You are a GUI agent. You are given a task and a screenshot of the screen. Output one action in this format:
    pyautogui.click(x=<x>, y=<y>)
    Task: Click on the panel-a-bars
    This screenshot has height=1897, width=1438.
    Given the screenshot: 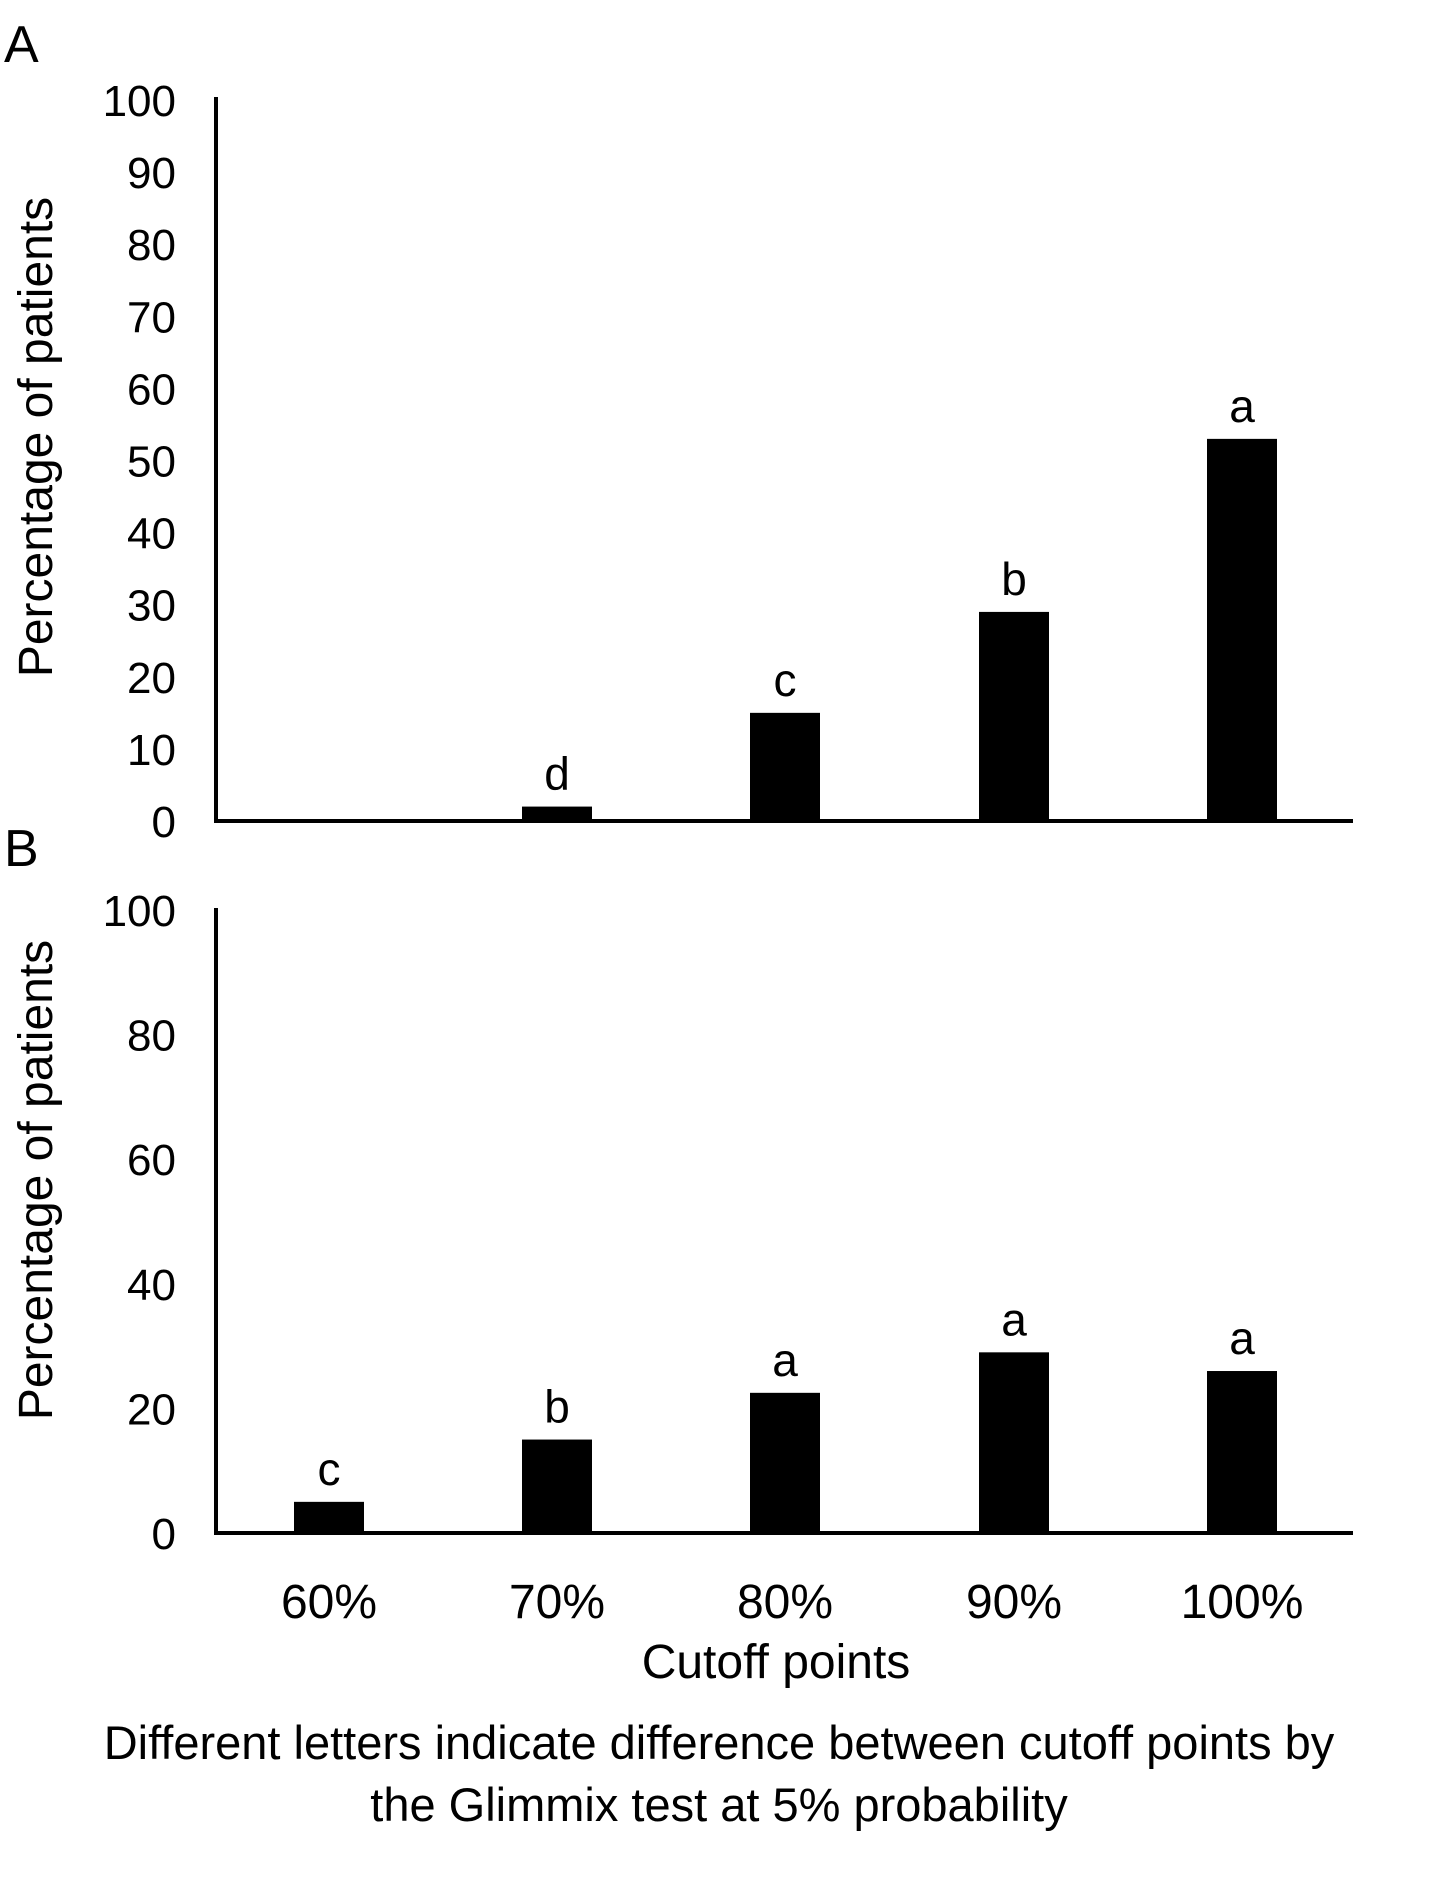 What is the action you would take?
    pyautogui.click(x=899, y=629)
    